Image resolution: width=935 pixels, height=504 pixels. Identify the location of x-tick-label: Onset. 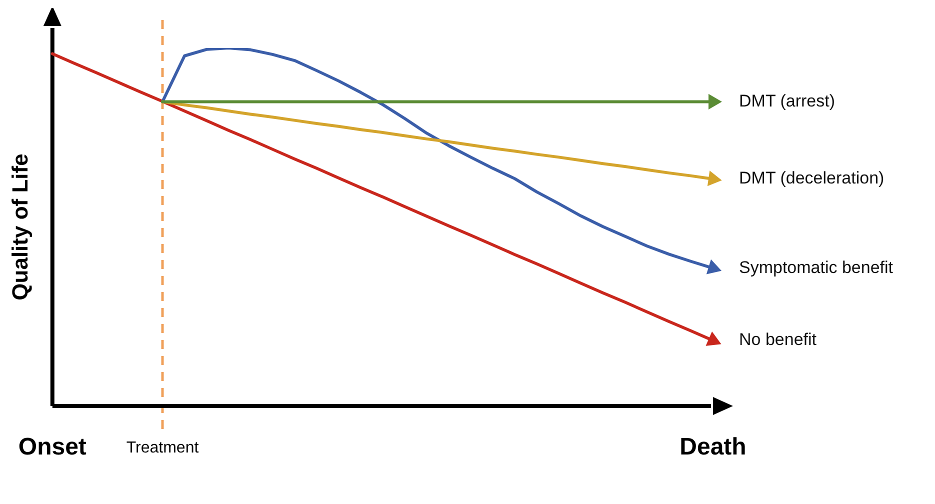
(52, 447).